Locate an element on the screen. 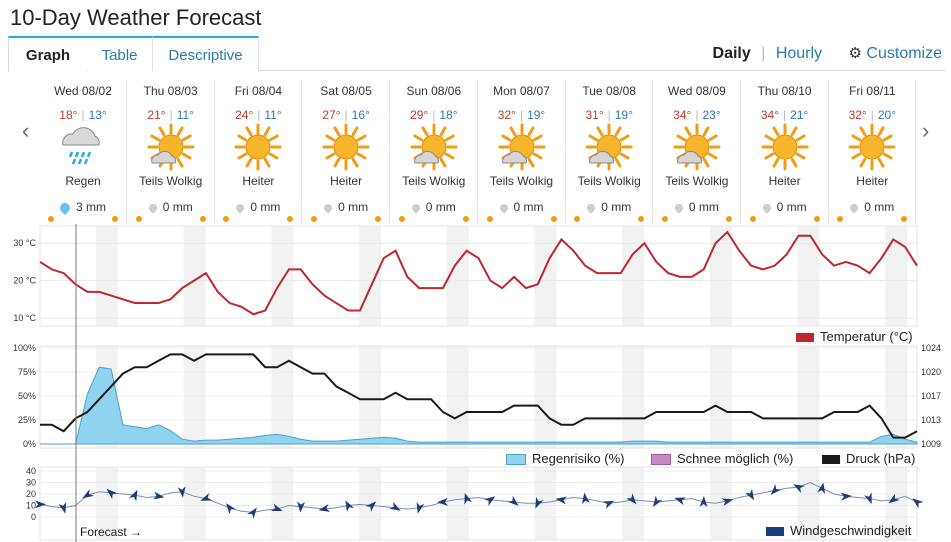 The width and height of the screenshot is (951, 542). day-condition: Teils Wolkig is located at coordinates (521, 181).